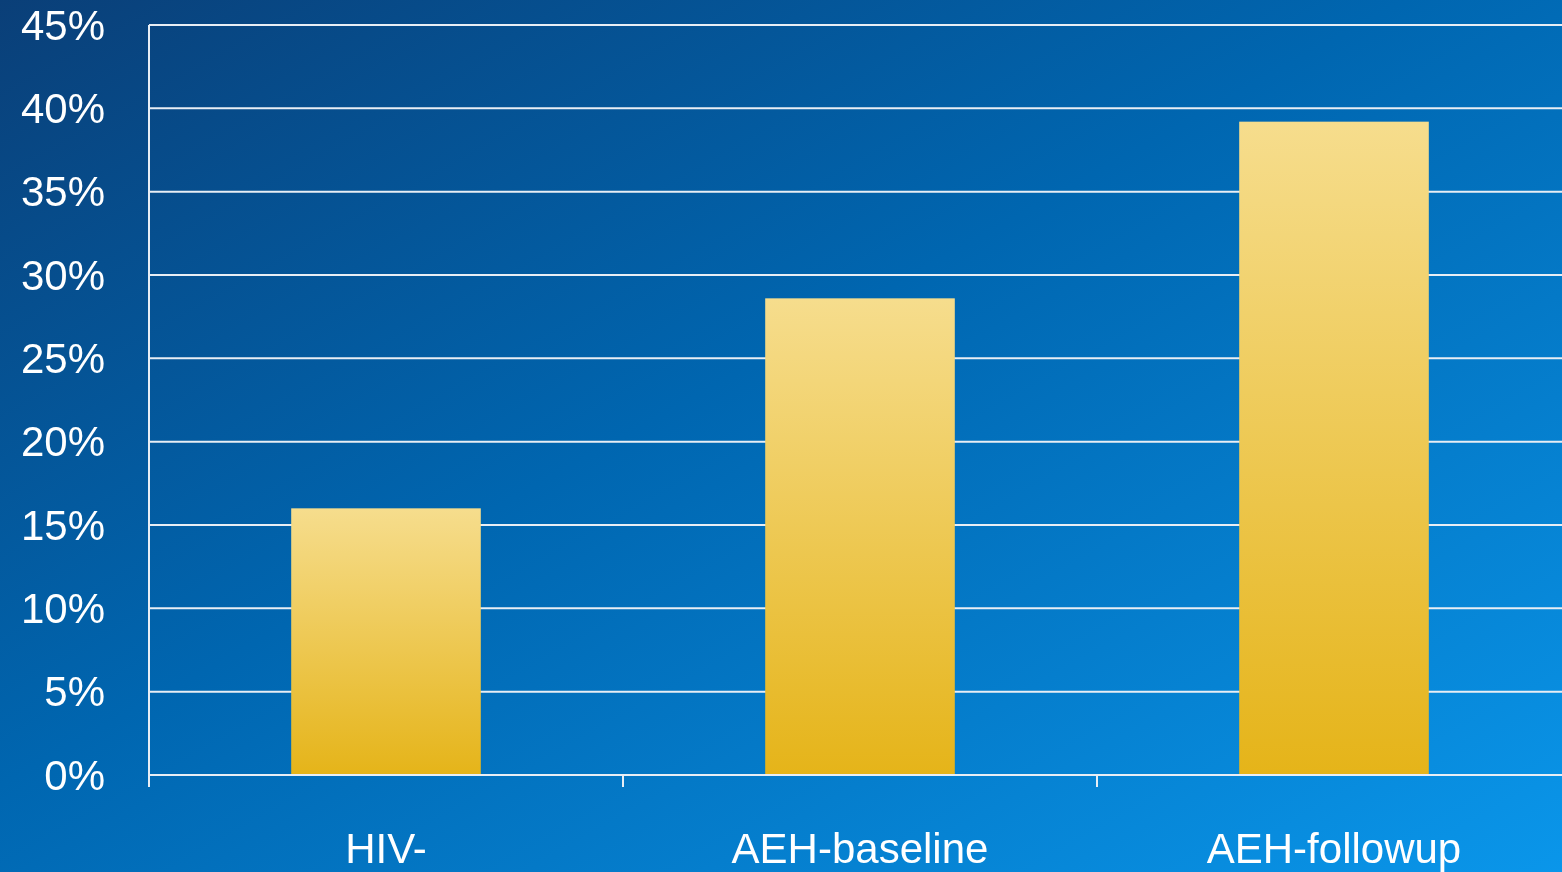 Image resolution: width=1562 pixels, height=872 pixels. Describe the element at coordinates (62, 525) in the screenshot. I see `y-tick-label: 15%` at that location.